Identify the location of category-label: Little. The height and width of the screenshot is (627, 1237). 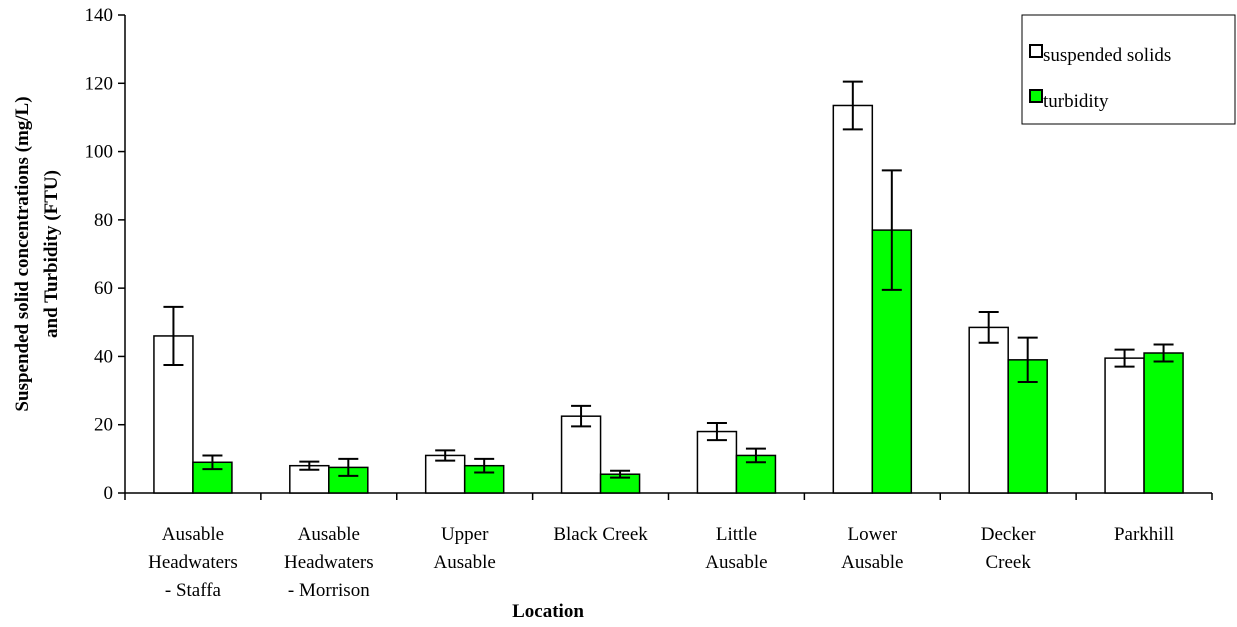
(736, 534).